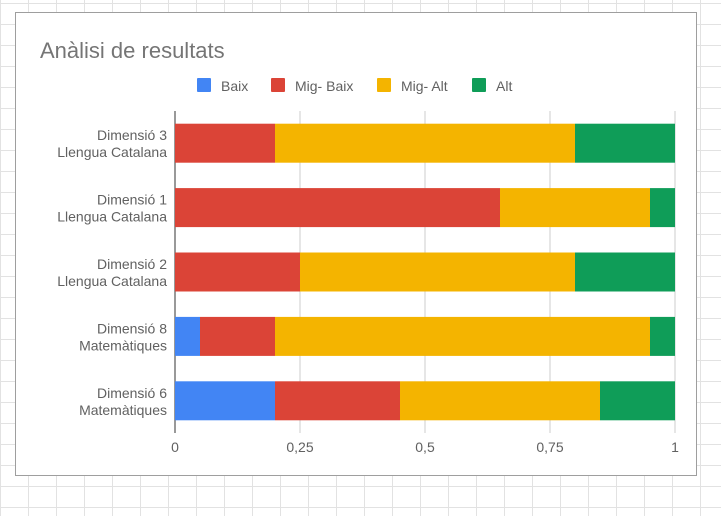 The image size is (721, 516). I want to click on category-label: Dimensió 1 Llengua Catalana, so click(112, 208).